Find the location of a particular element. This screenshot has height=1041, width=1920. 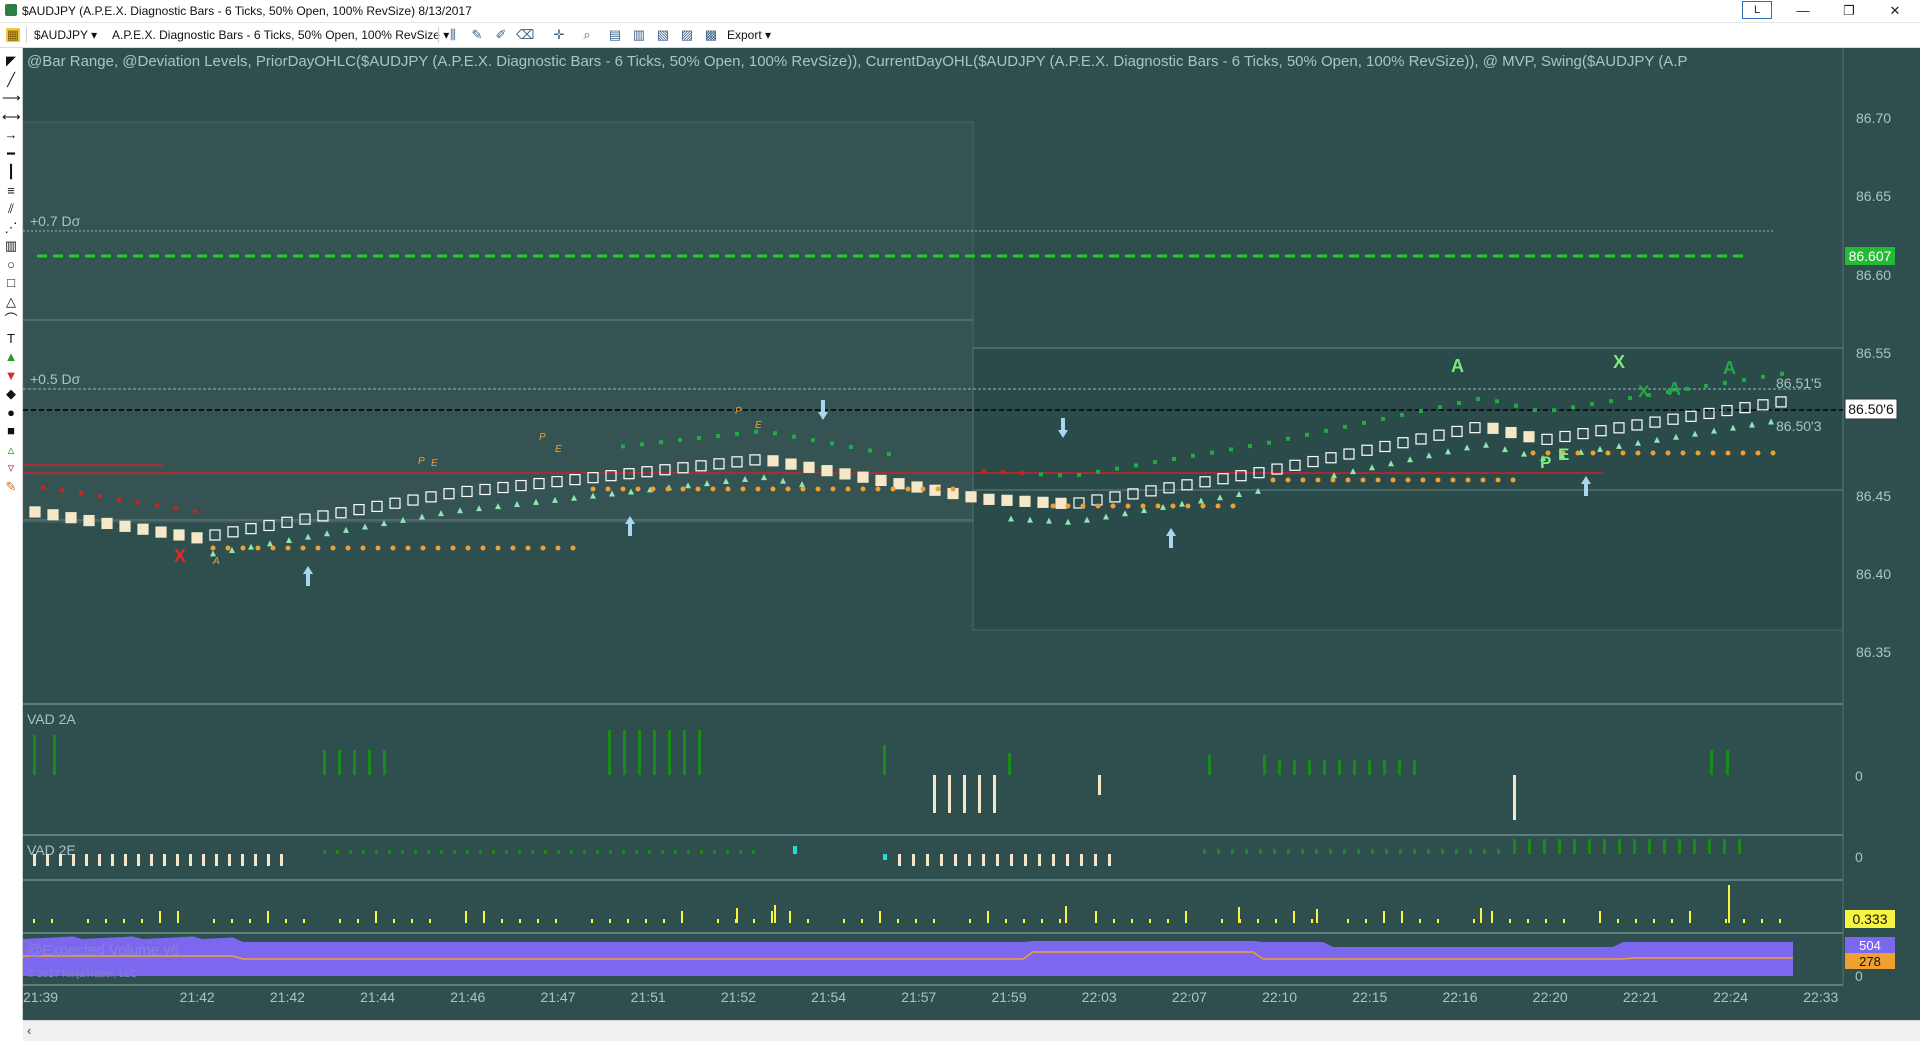

resistance-dot is located at coordinates (119, 499).